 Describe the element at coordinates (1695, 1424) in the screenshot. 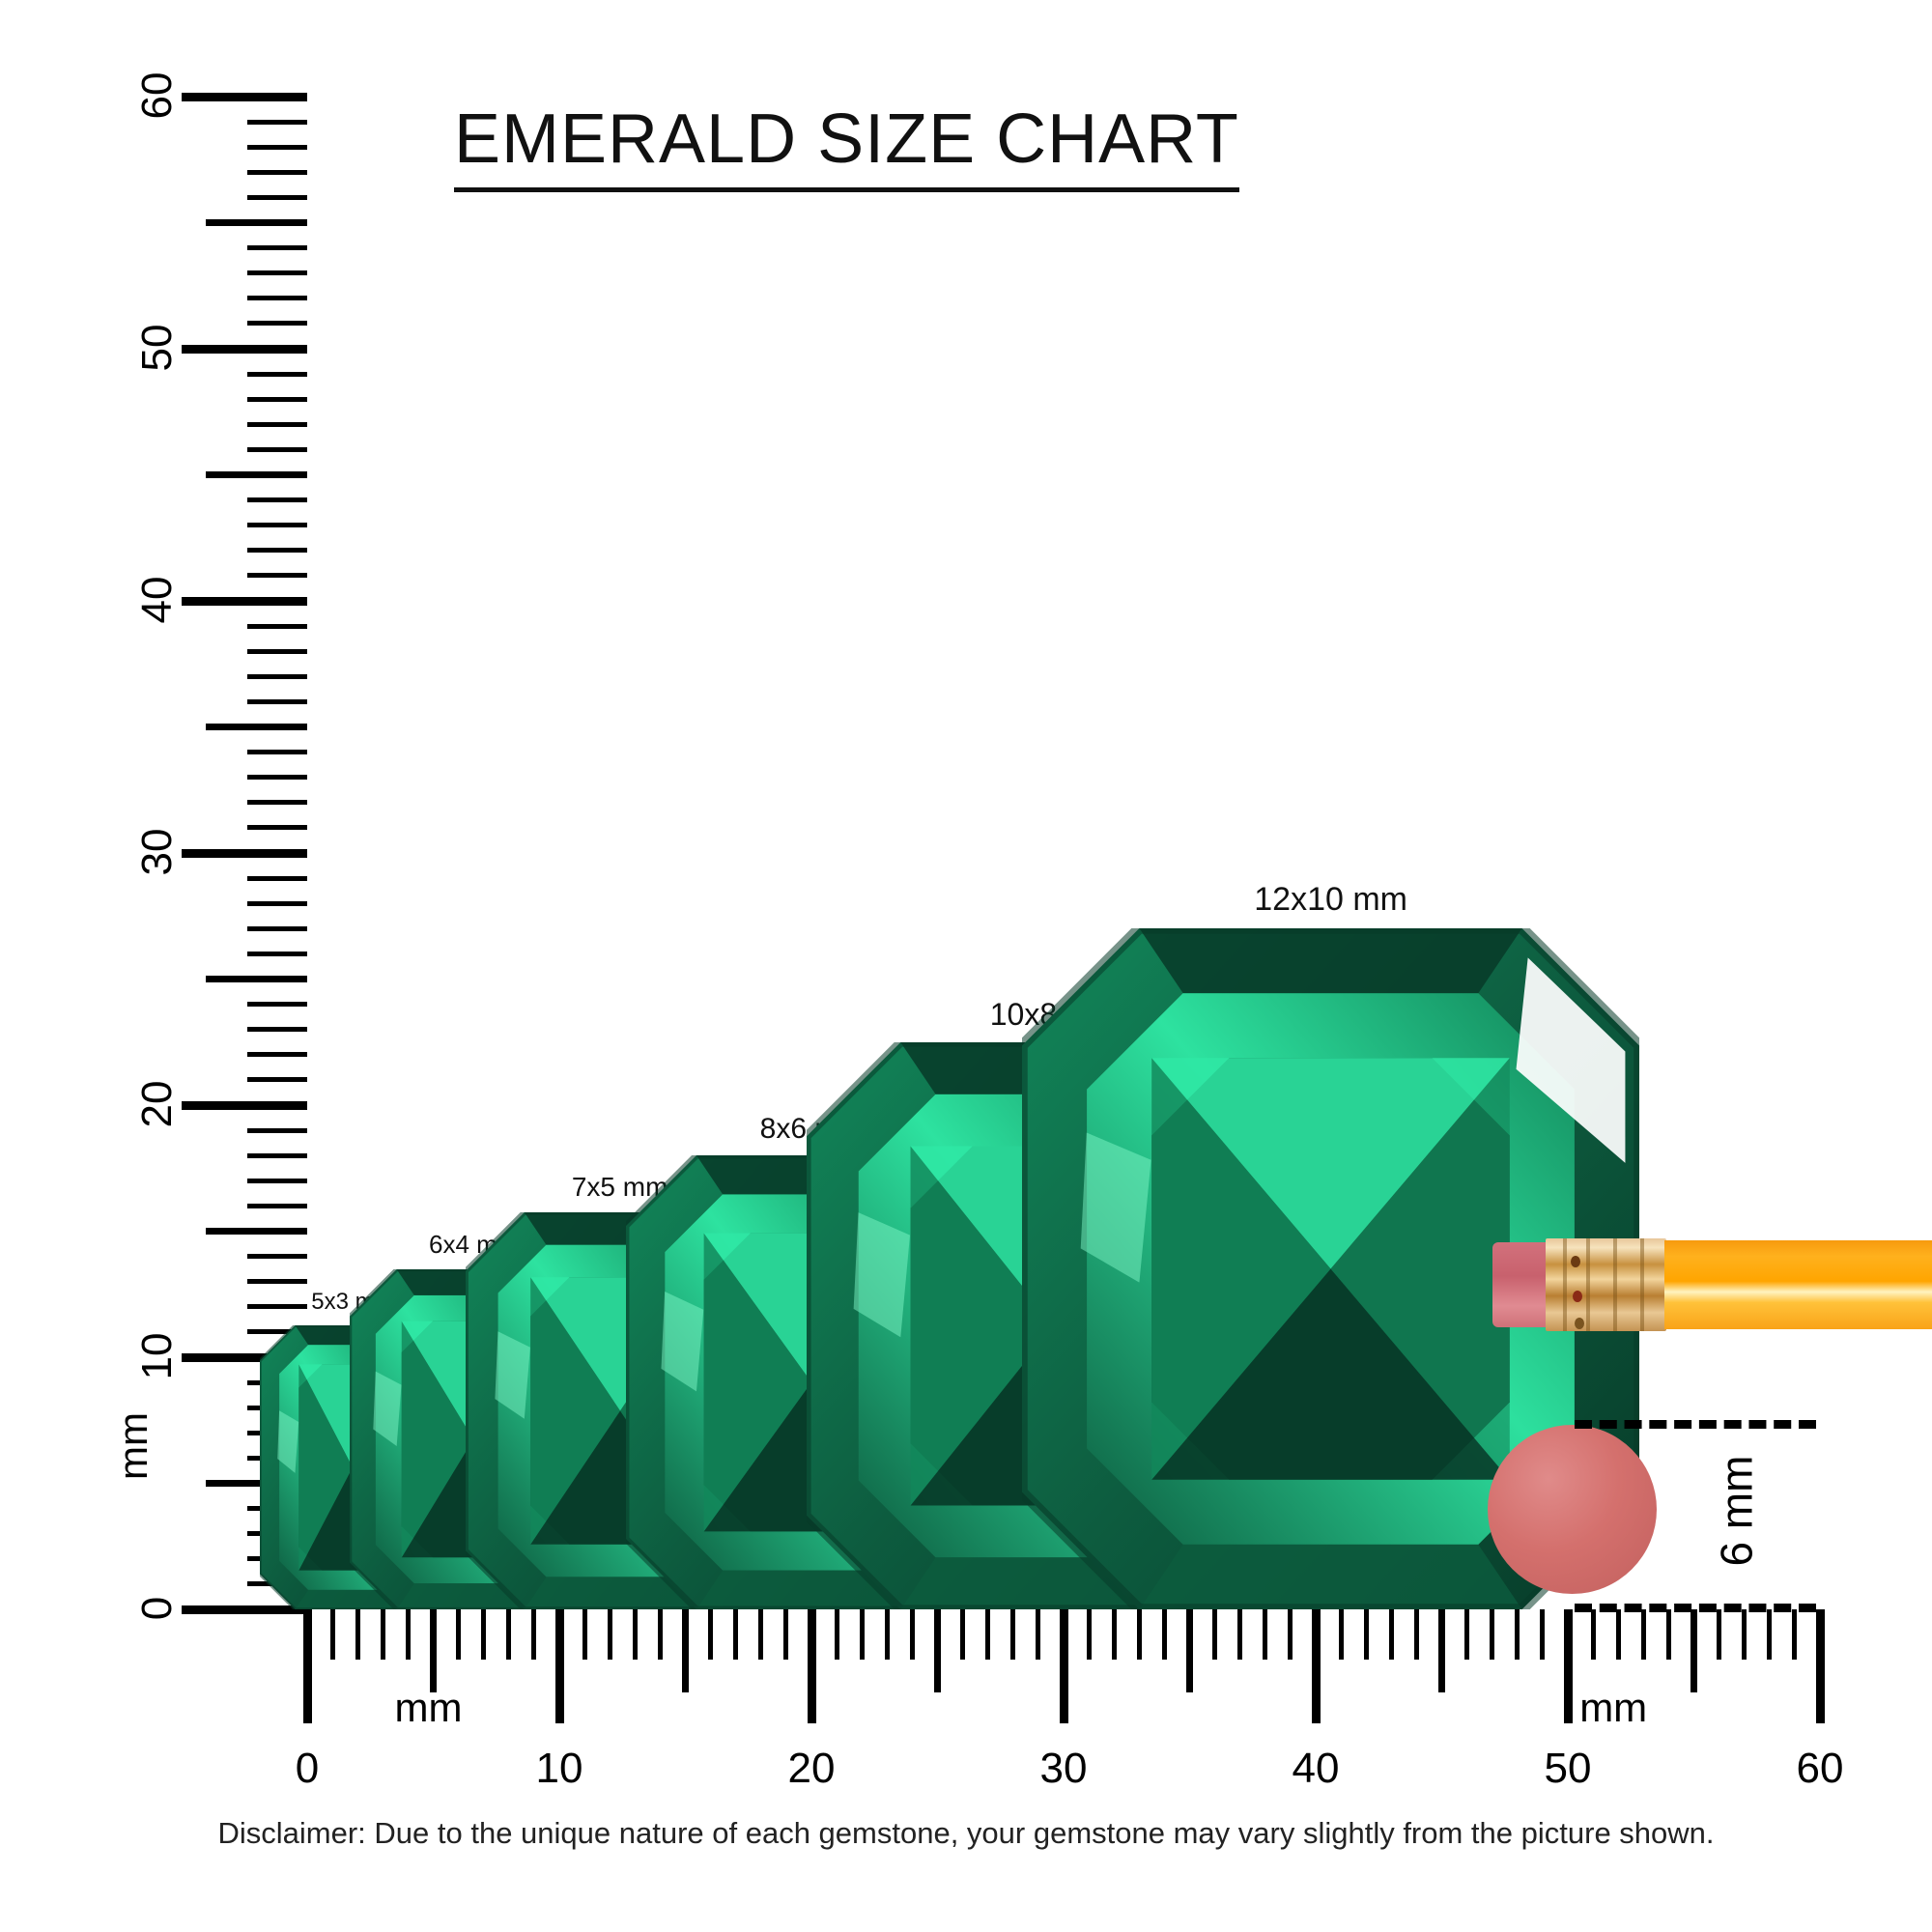

I see `eraser-top-dashed-line` at that location.